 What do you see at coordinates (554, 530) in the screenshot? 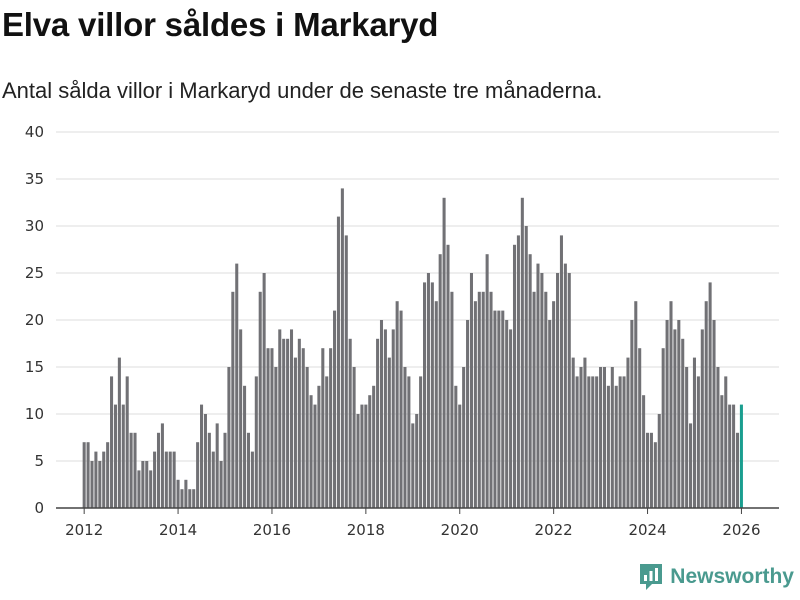
I see `x-tick-label: 2022` at bounding box center [554, 530].